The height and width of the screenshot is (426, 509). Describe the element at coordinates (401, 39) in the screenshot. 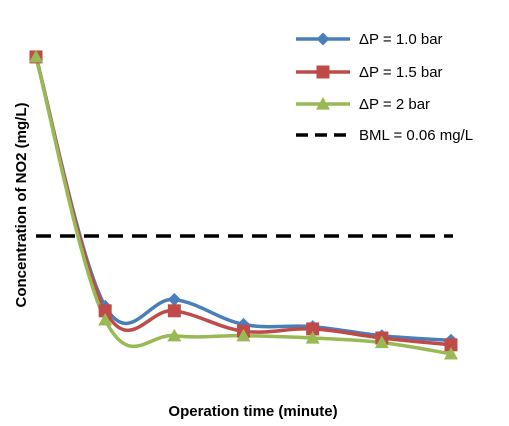

I see `legend-label-1: ΔP = 1.0 bar` at that location.